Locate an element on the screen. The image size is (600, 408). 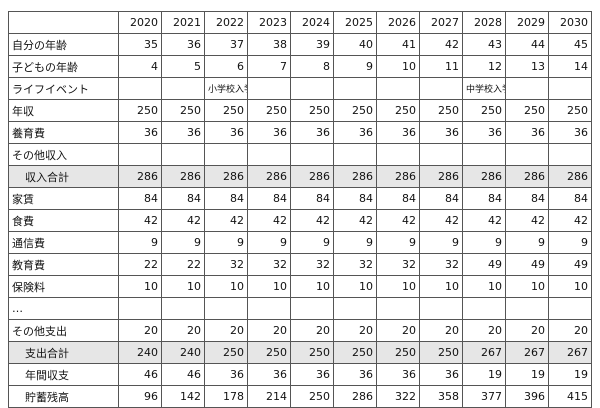
value-cell: 38 is located at coordinates (269, 44).